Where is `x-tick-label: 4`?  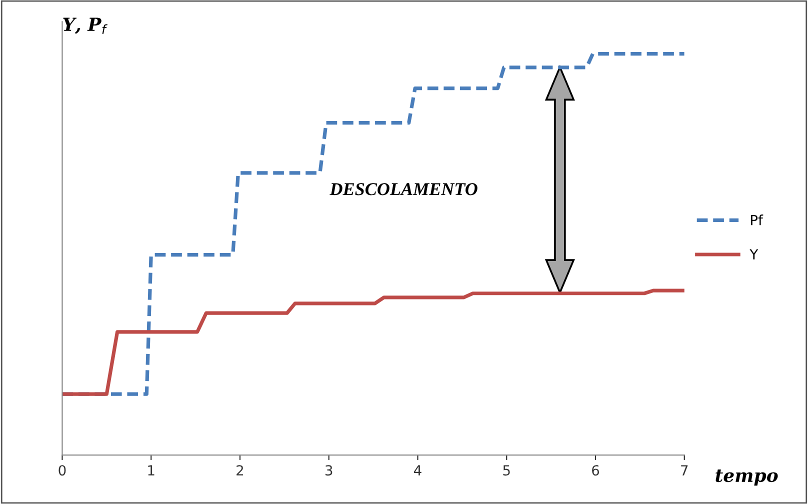
x-tick-label: 4 is located at coordinates (418, 470).